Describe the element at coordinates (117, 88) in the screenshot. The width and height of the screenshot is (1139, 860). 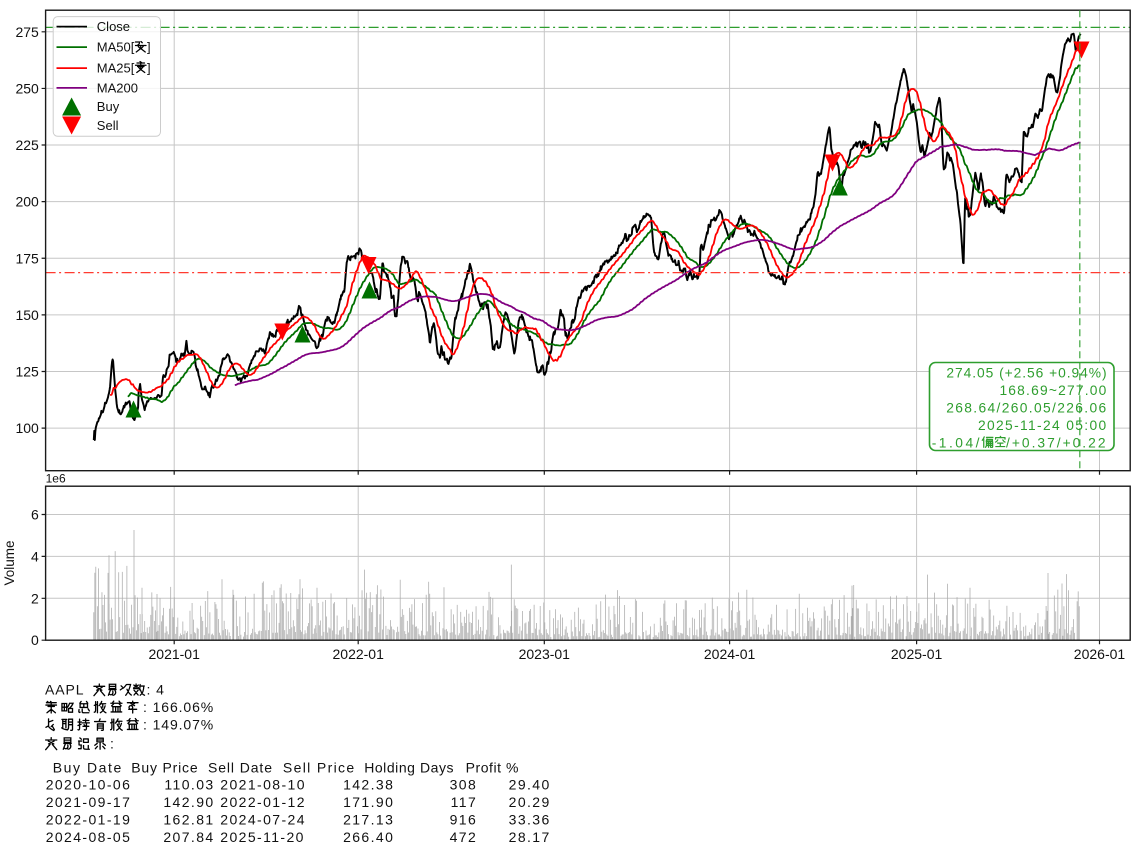
I see `svg-text: MA200` at that location.